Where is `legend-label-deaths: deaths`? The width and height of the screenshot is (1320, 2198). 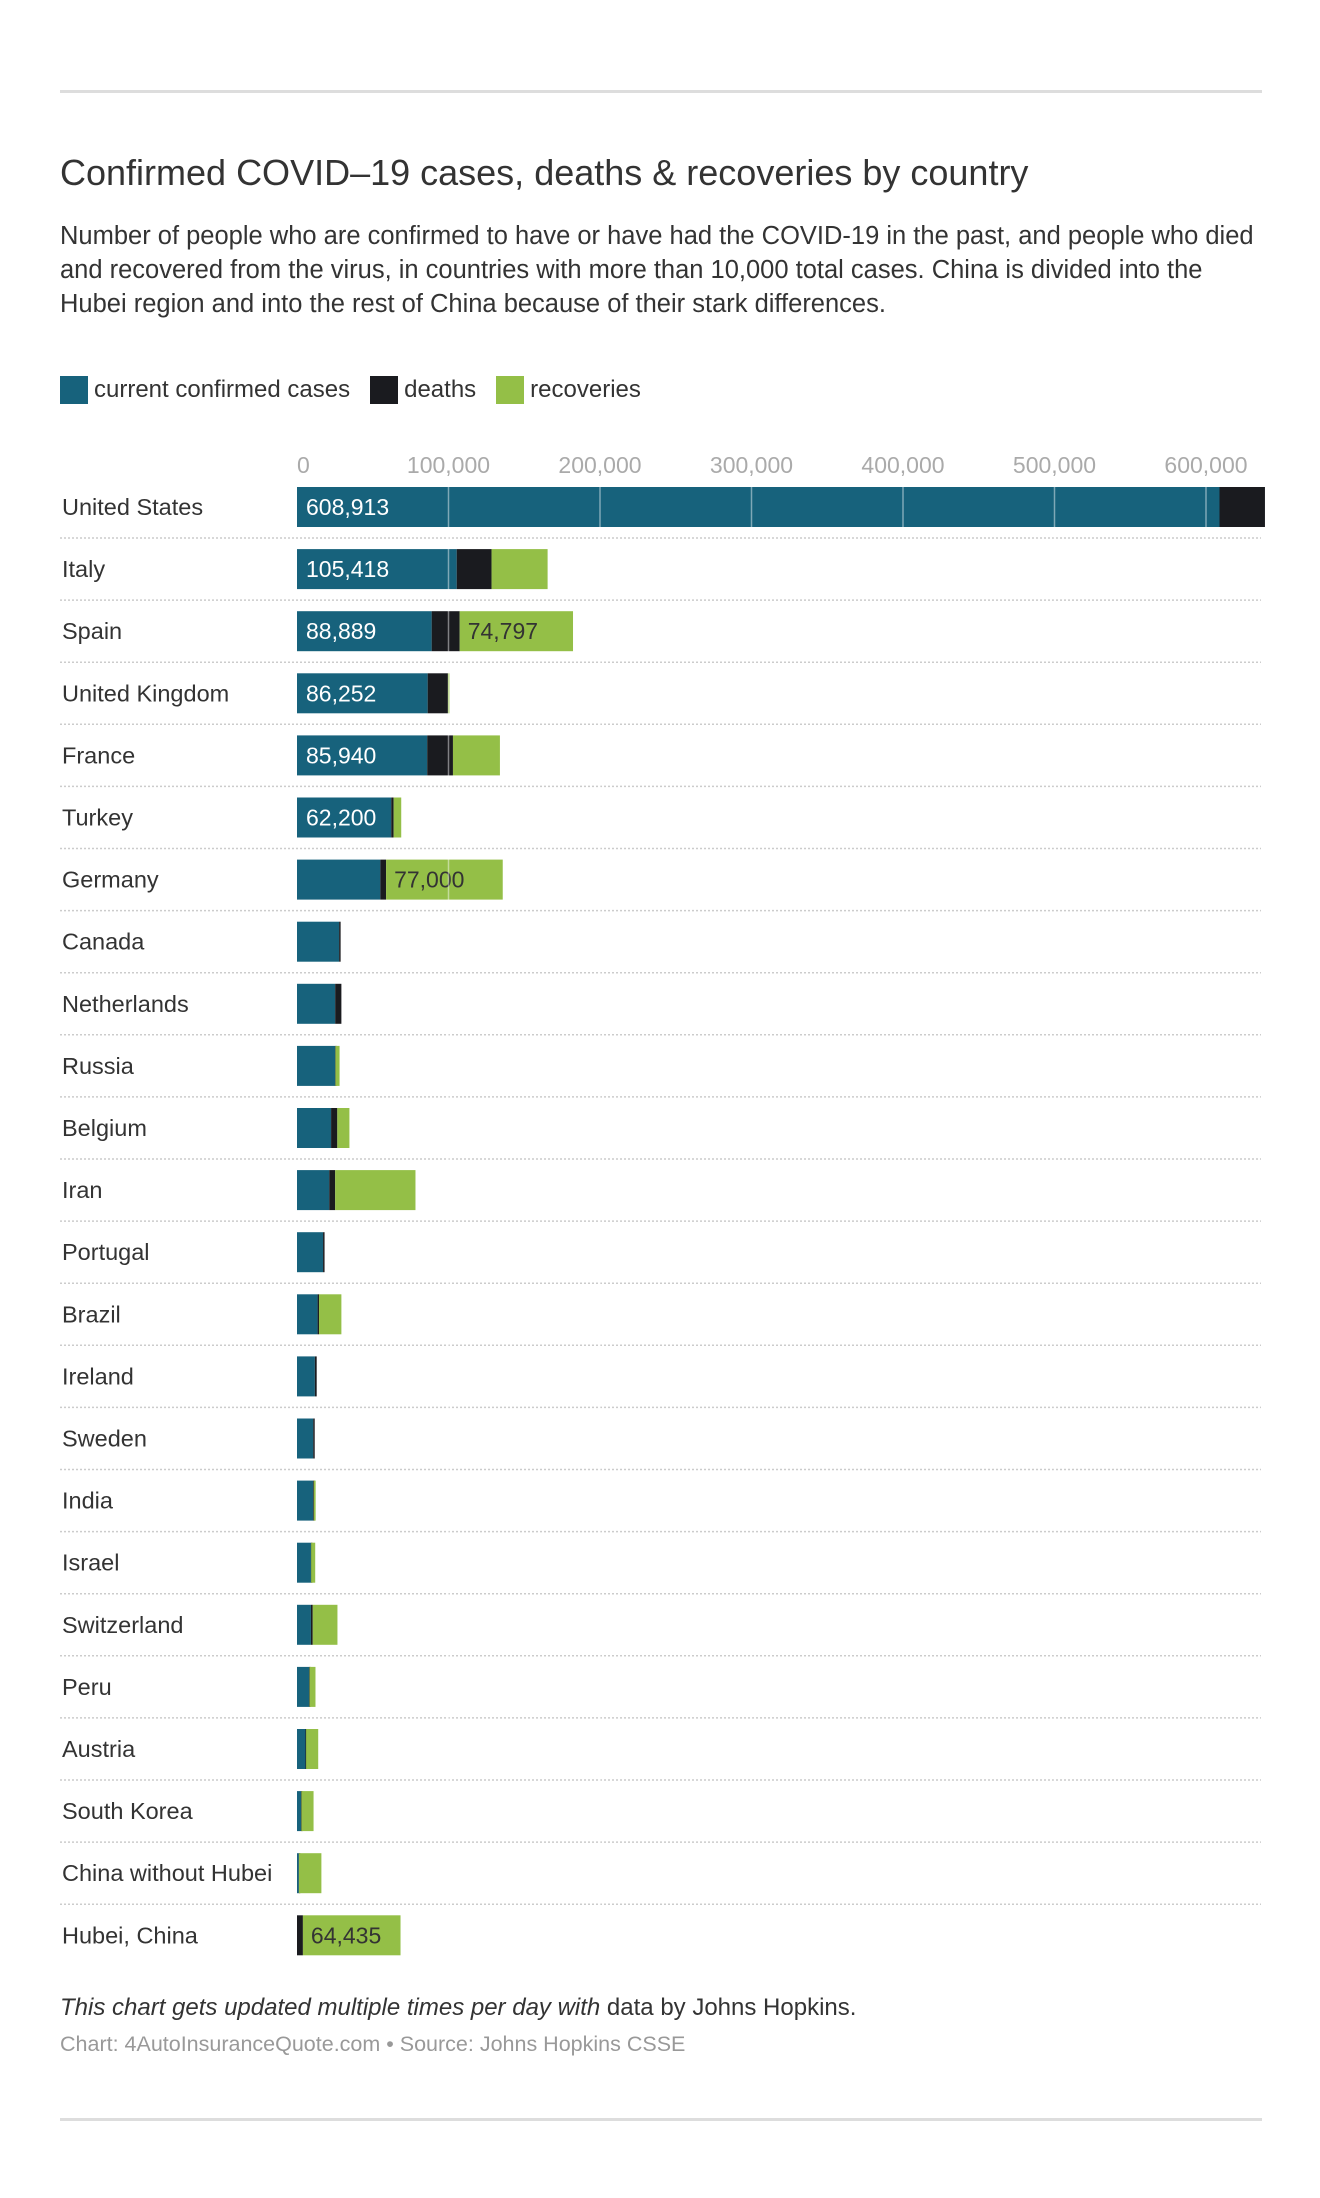 legend-label-deaths: deaths is located at coordinates (440, 389).